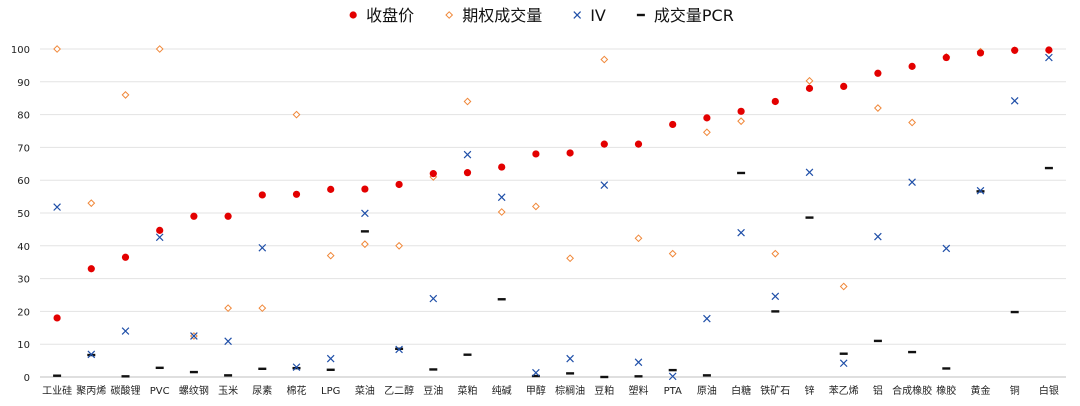 Image resolution: width=1080 pixels, height=406 pixels. Describe the element at coordinates (707, 390) in the screenshot. I see `x-tick-label: 原油` at that location.